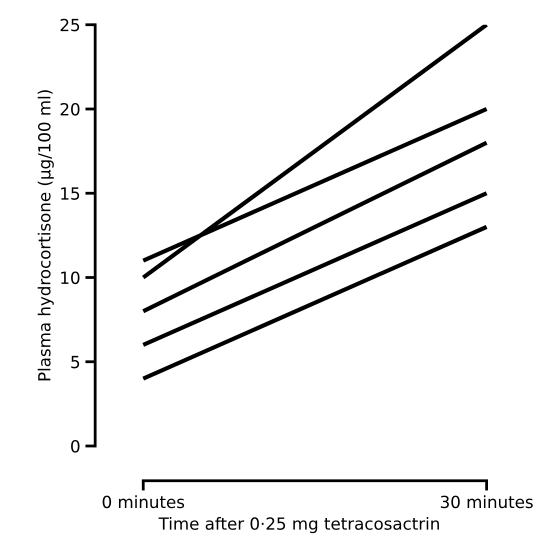 This screenshot has width=547, height=538. I want to click on y-tick-label: 25, so click(70, 25).